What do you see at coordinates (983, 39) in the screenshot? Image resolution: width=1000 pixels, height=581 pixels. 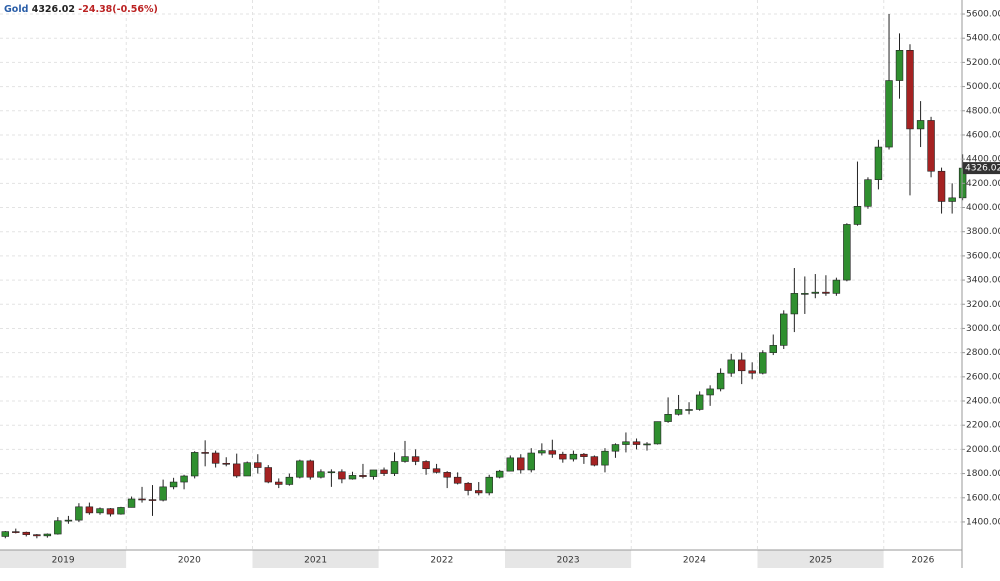 I see `y-tick-label: 5400.00` at bounding box center [983, 39].